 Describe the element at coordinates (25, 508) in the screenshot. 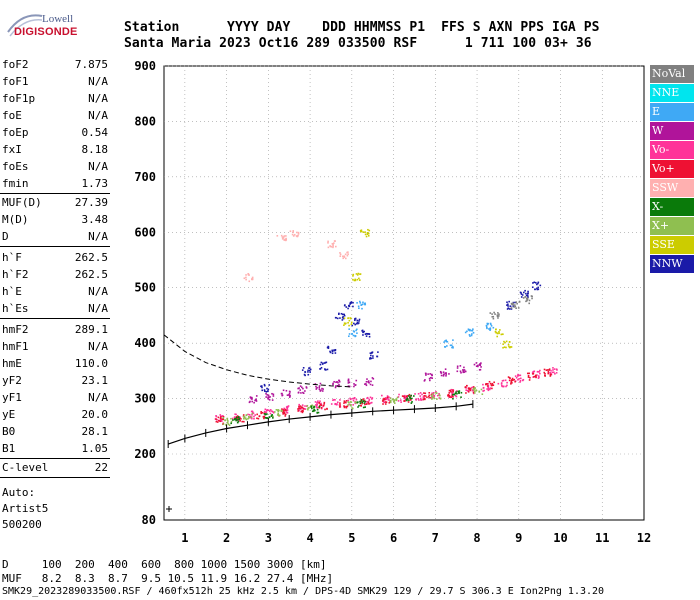

I see `auto-algorithm: Artist5` at that location.